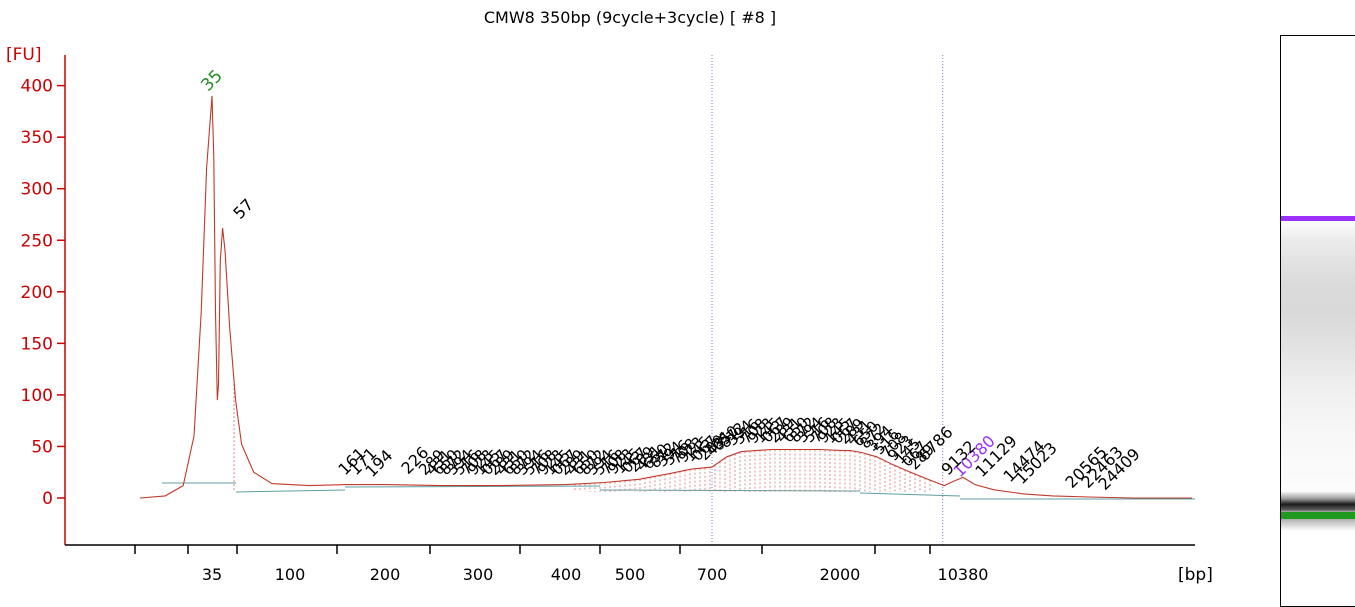  I want to click on y-tick-label-350: 350, so click(37, 138).